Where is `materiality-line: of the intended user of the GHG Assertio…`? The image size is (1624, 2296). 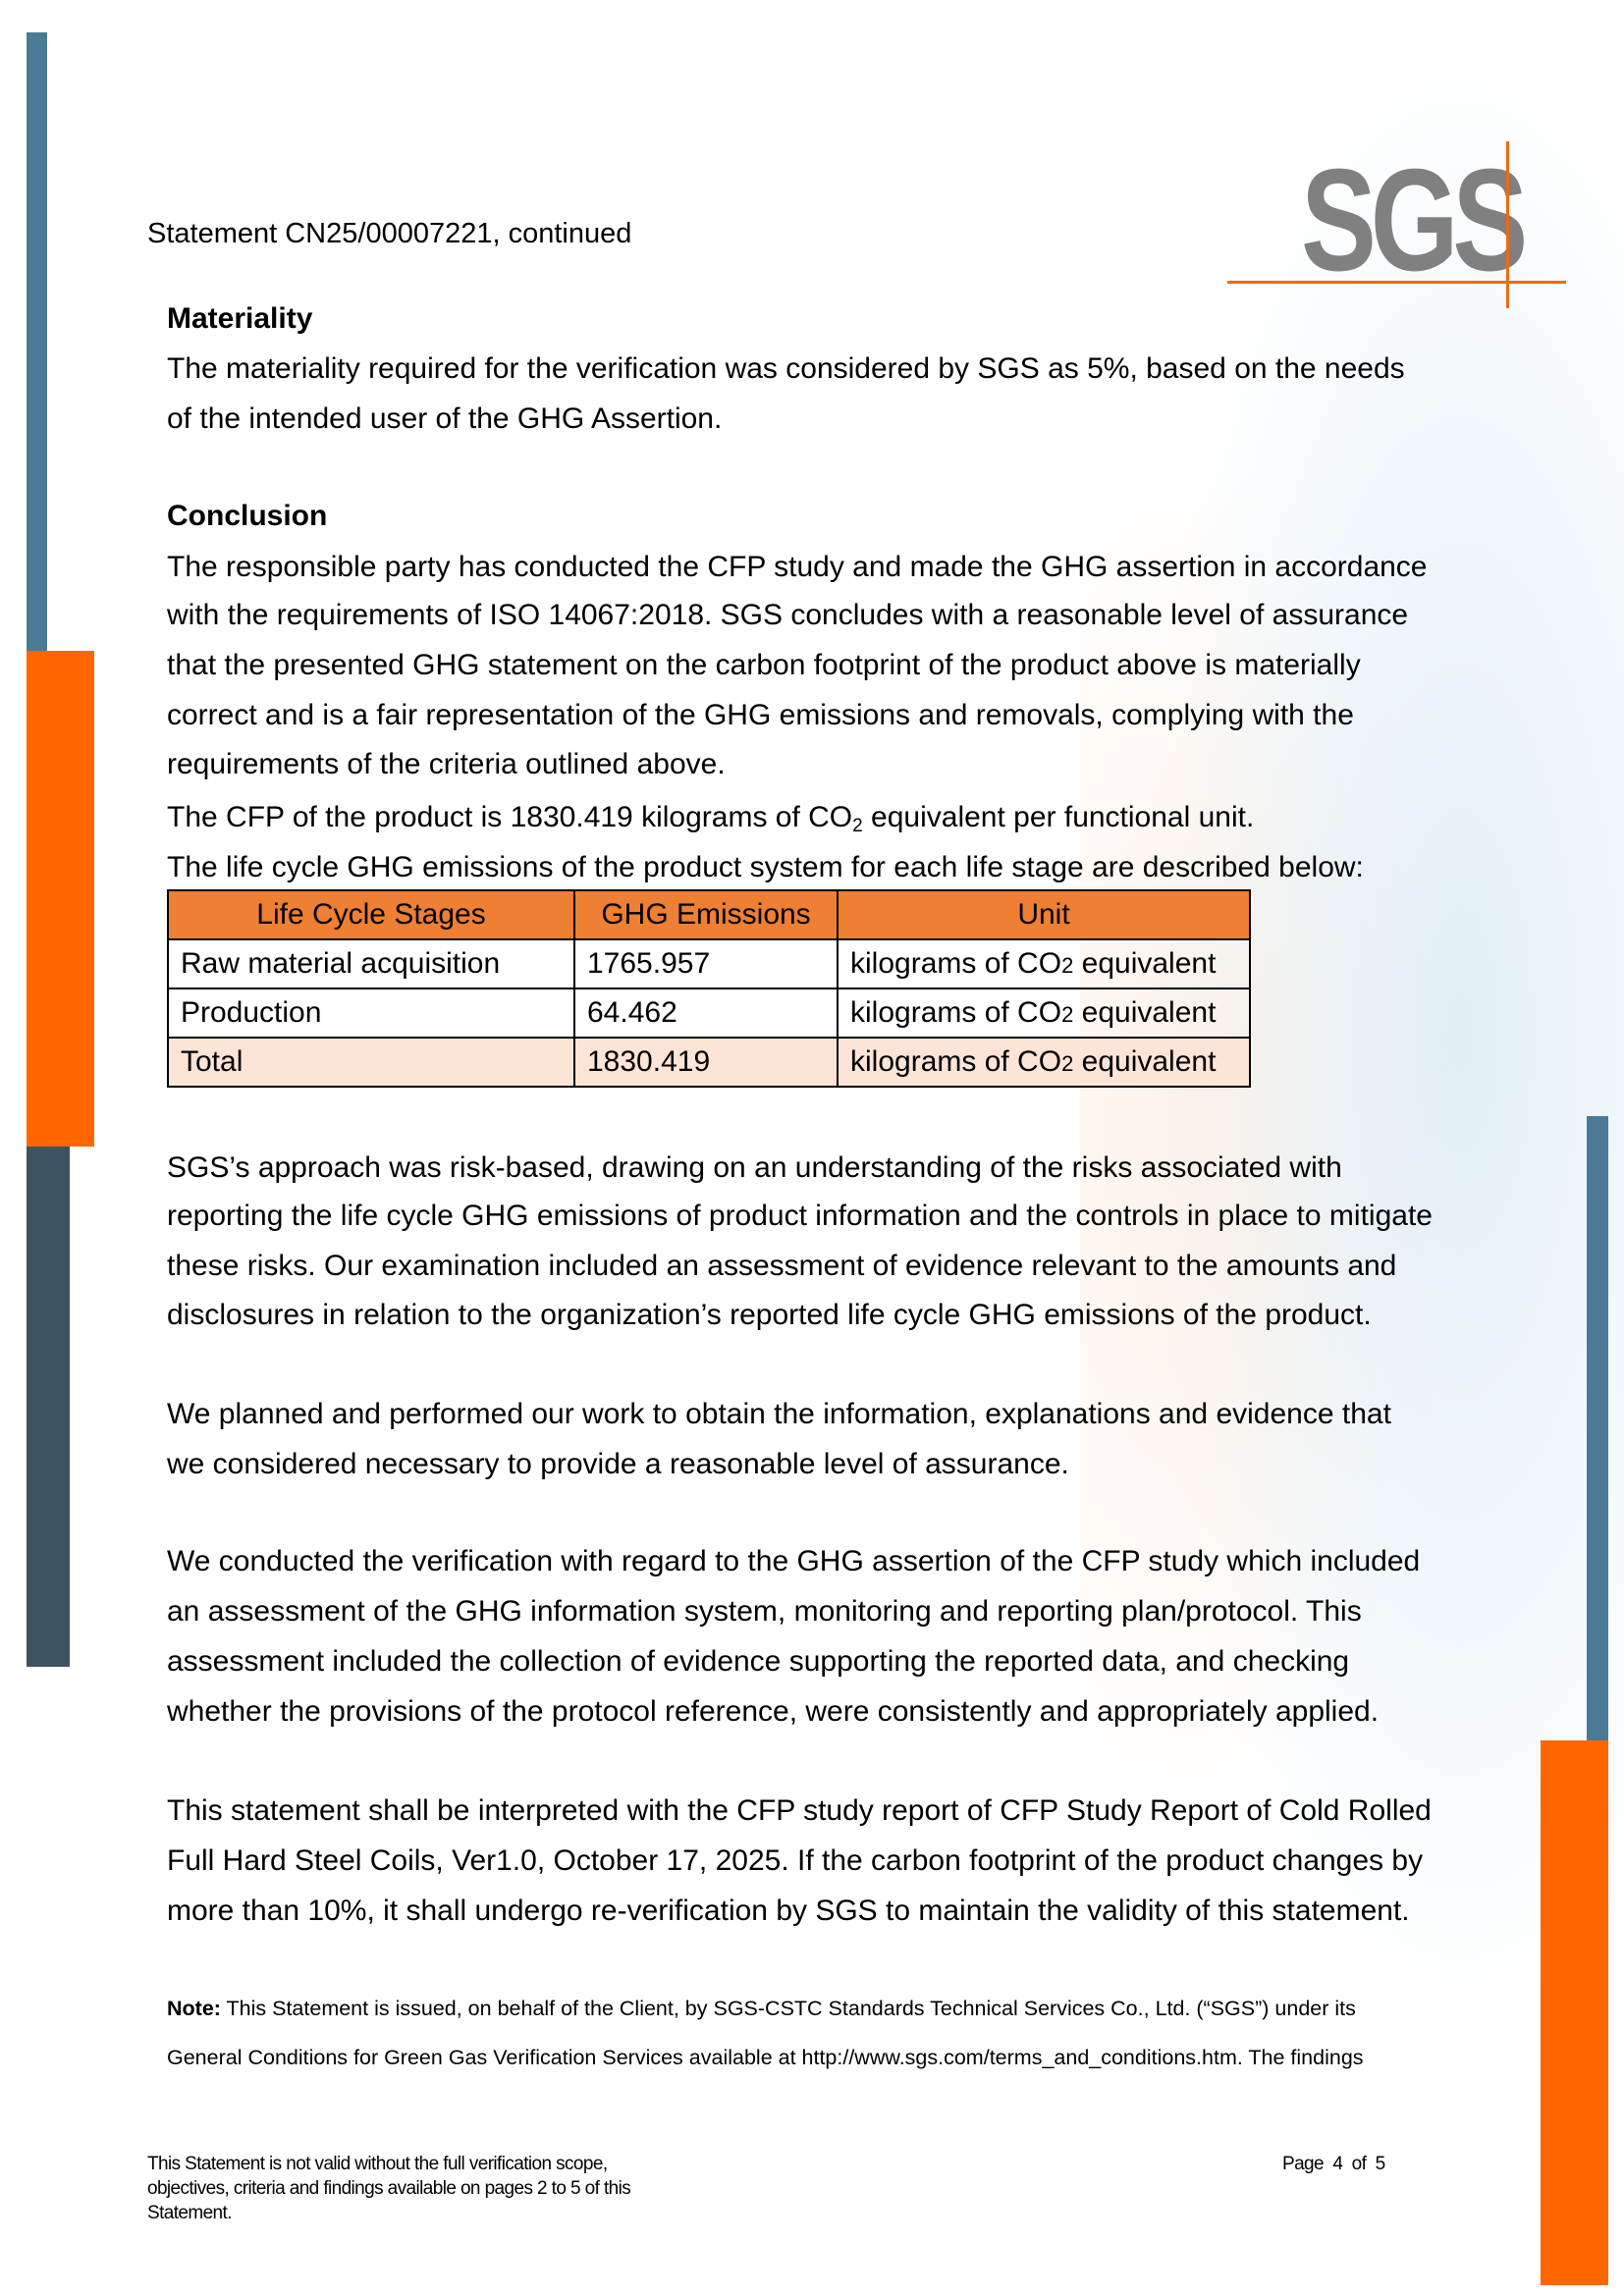 materiality-line: of the intended user of the GHG Assertio… is located at coordinates (445, 419).